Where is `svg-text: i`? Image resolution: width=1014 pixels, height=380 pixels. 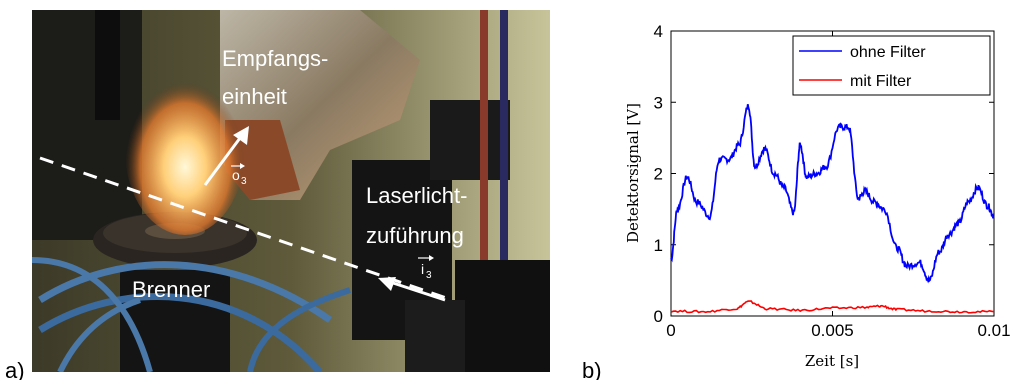 svg-text: i is located at coordinates (422, 269).